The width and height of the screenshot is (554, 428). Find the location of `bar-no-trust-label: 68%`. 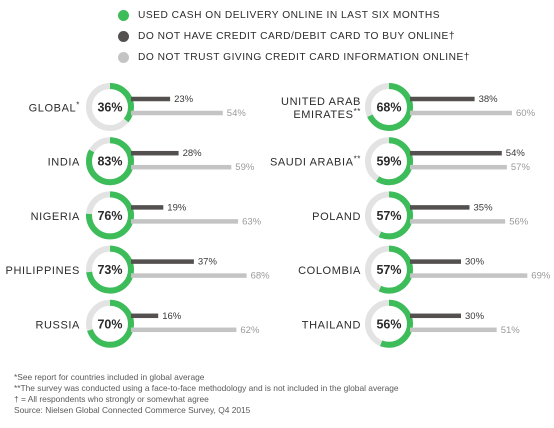

bar-no-trust-label: 68% is located at coordinates (261, 276).